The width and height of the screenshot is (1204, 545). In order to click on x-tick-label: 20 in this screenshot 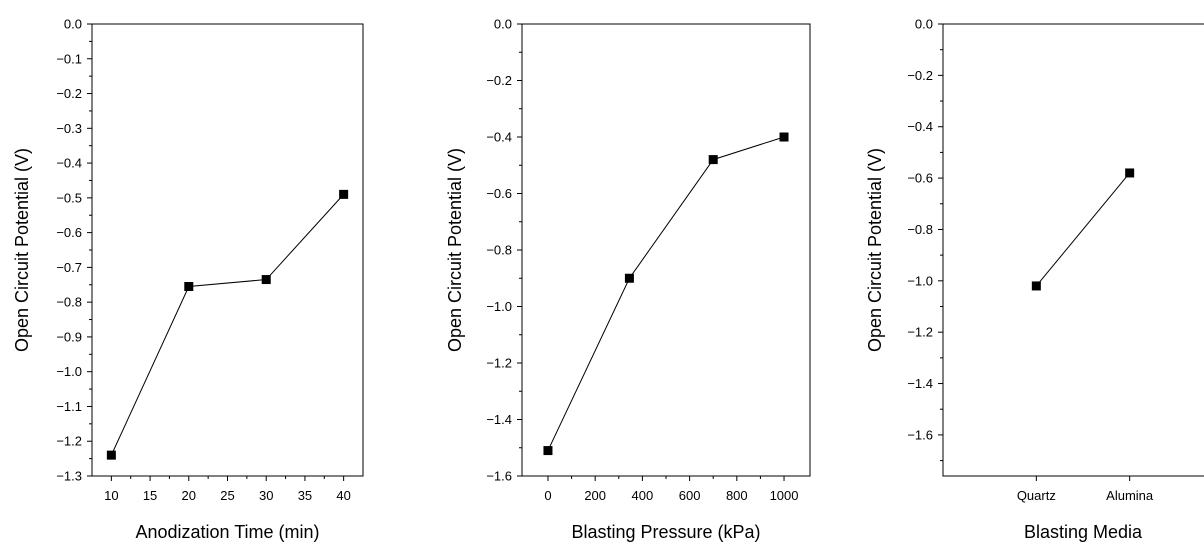, I will do `click(189, 495)`.